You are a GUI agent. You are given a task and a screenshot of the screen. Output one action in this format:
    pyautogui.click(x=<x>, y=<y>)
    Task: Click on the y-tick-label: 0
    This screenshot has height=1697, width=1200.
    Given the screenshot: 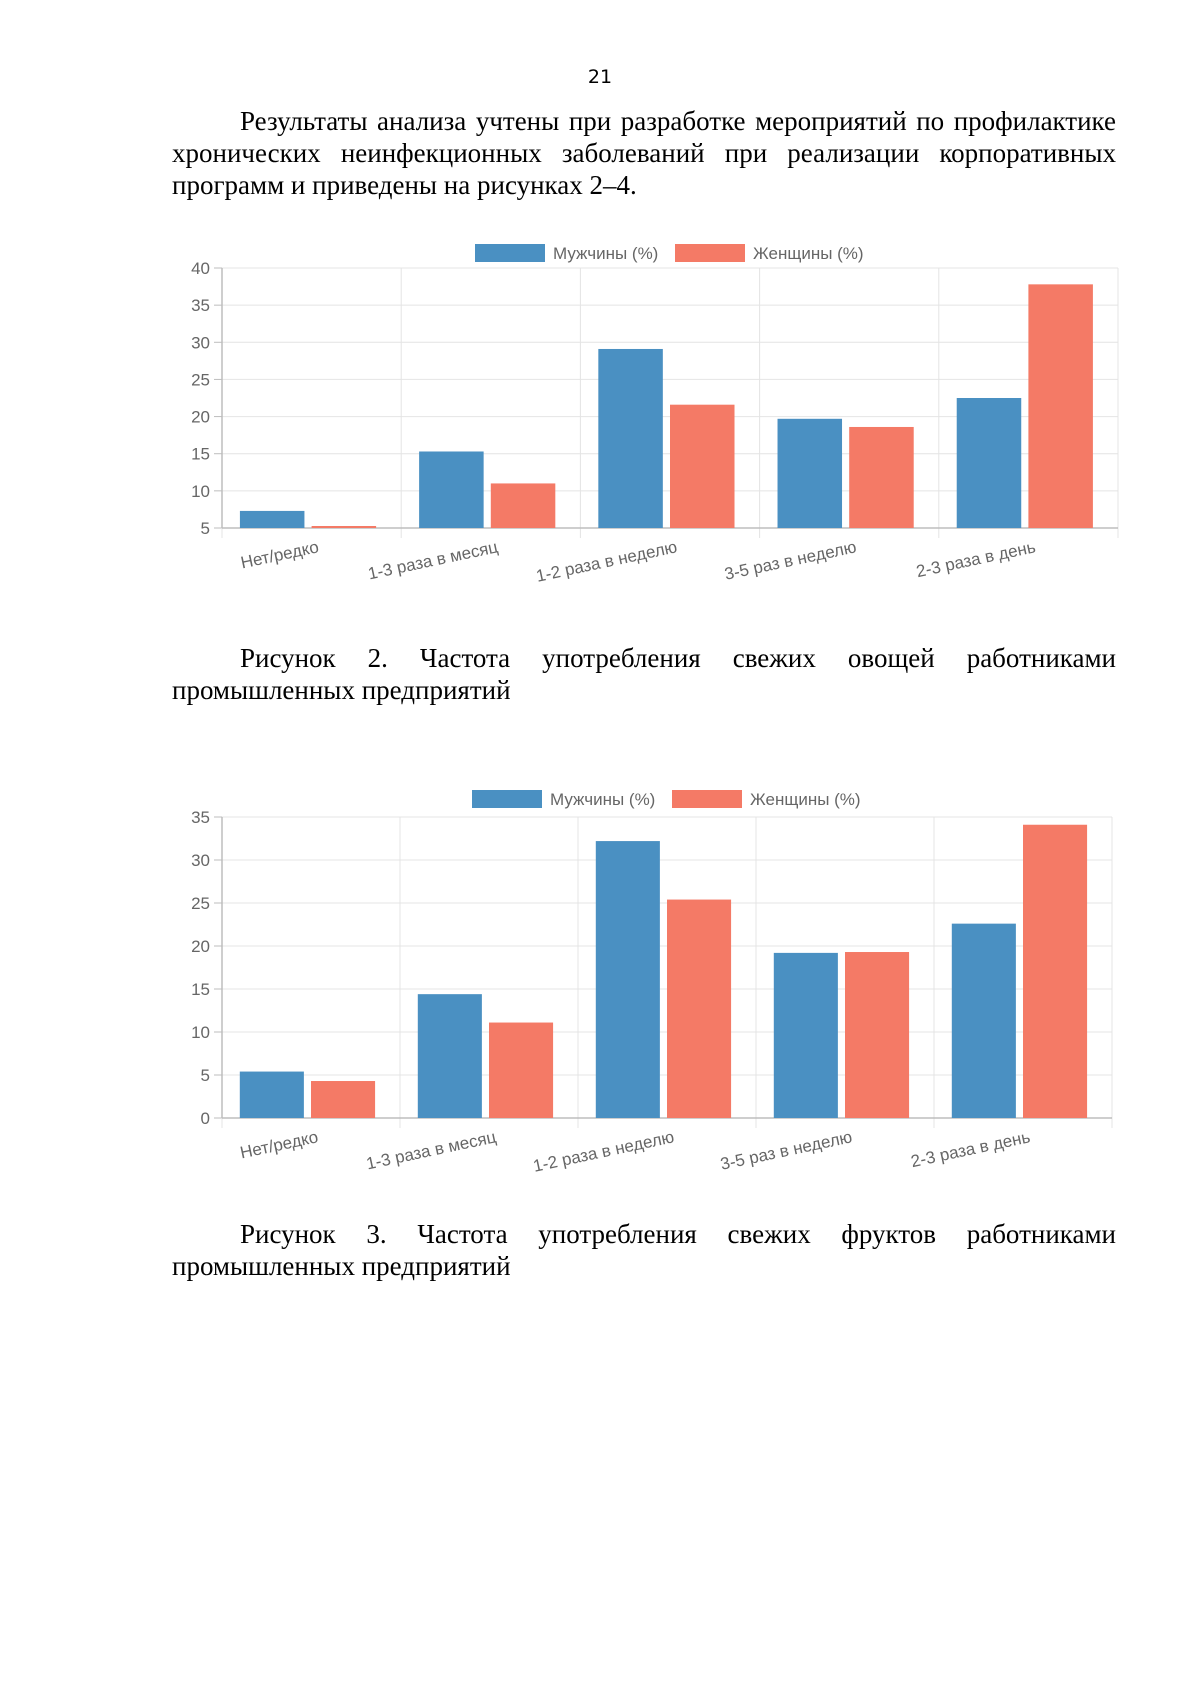 What is the action you would take?
    pyautogui.click(x=205, y=1118)
    